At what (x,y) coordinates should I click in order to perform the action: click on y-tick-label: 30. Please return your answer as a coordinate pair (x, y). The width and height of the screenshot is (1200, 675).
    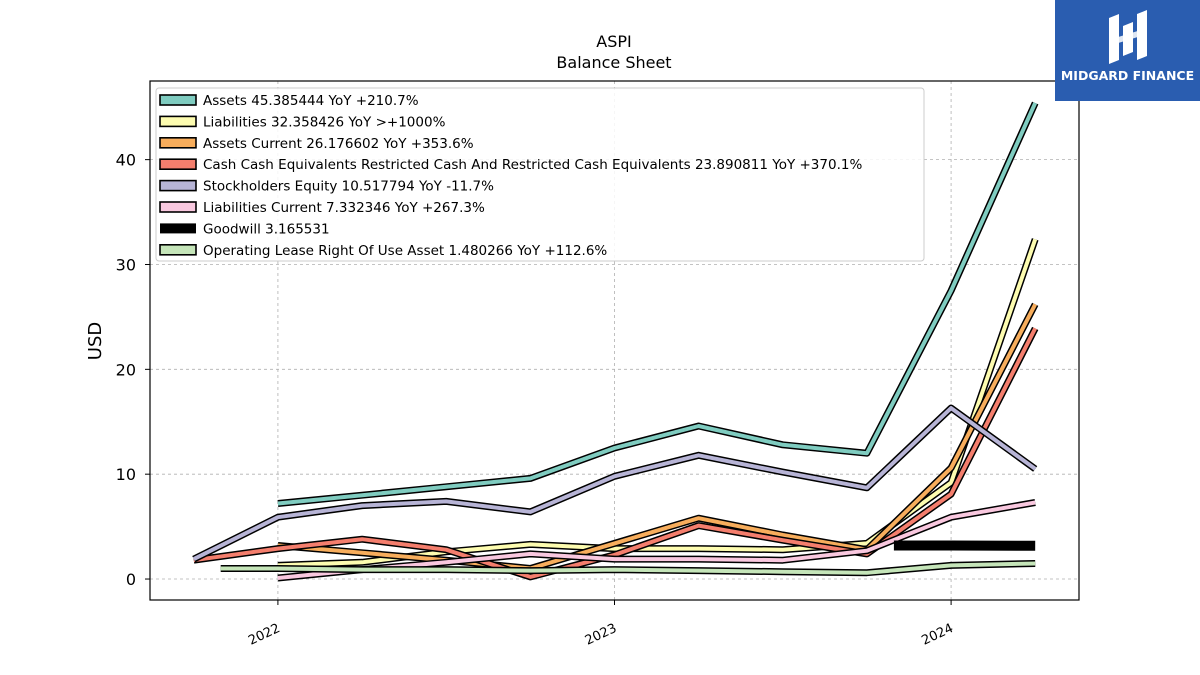
    Looking at the image, I should click on (126, 264).